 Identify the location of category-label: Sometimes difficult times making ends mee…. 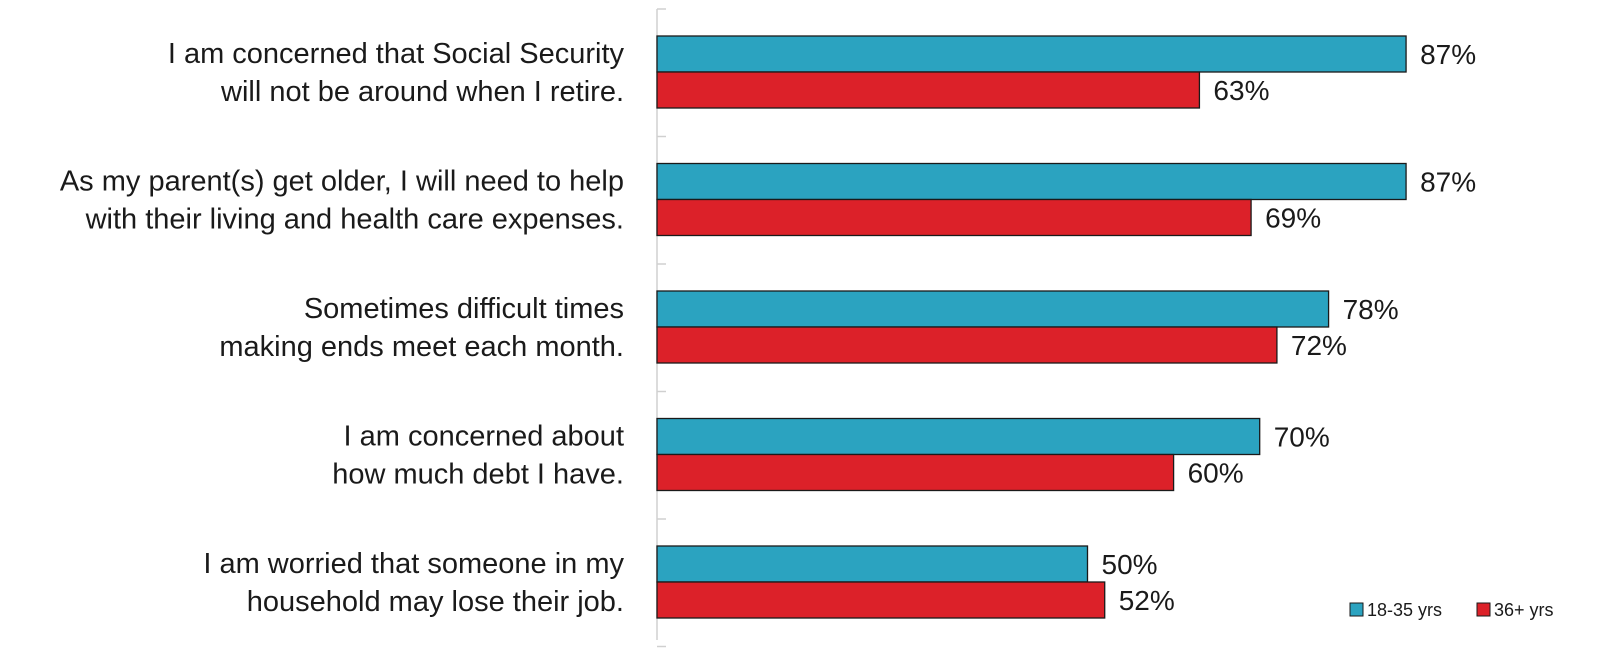
(421, 328).